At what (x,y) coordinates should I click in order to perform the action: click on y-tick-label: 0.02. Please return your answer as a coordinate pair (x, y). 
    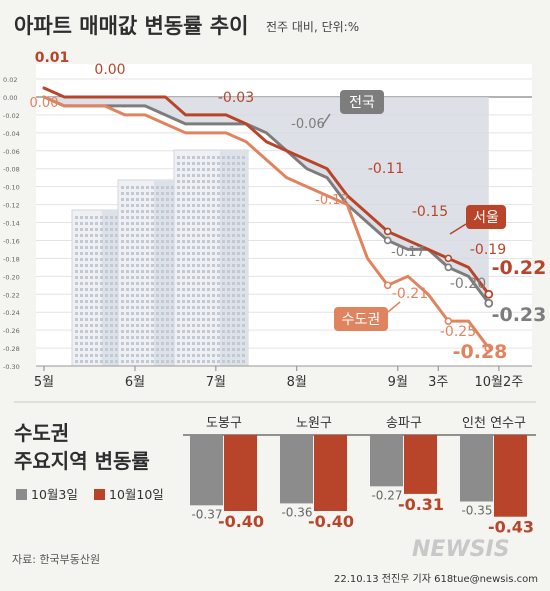
    Looking at the image, I should click on (10, 80).